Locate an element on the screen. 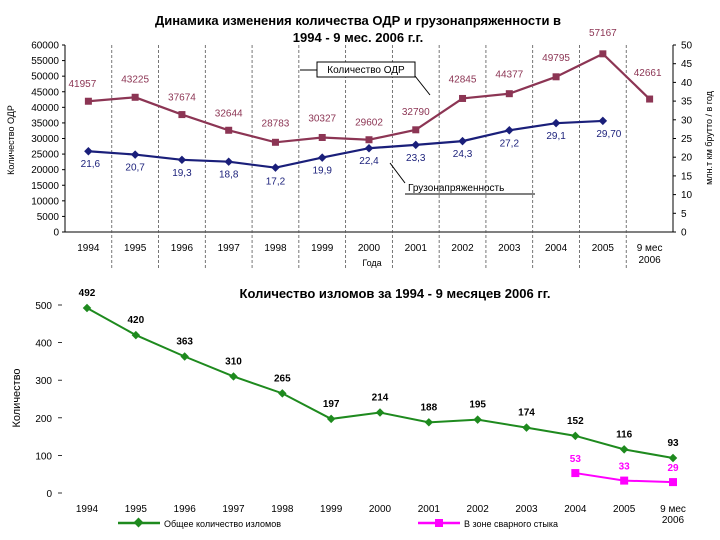  chart1-y-tick-label: 45000 is located at coordinates (45, 92).